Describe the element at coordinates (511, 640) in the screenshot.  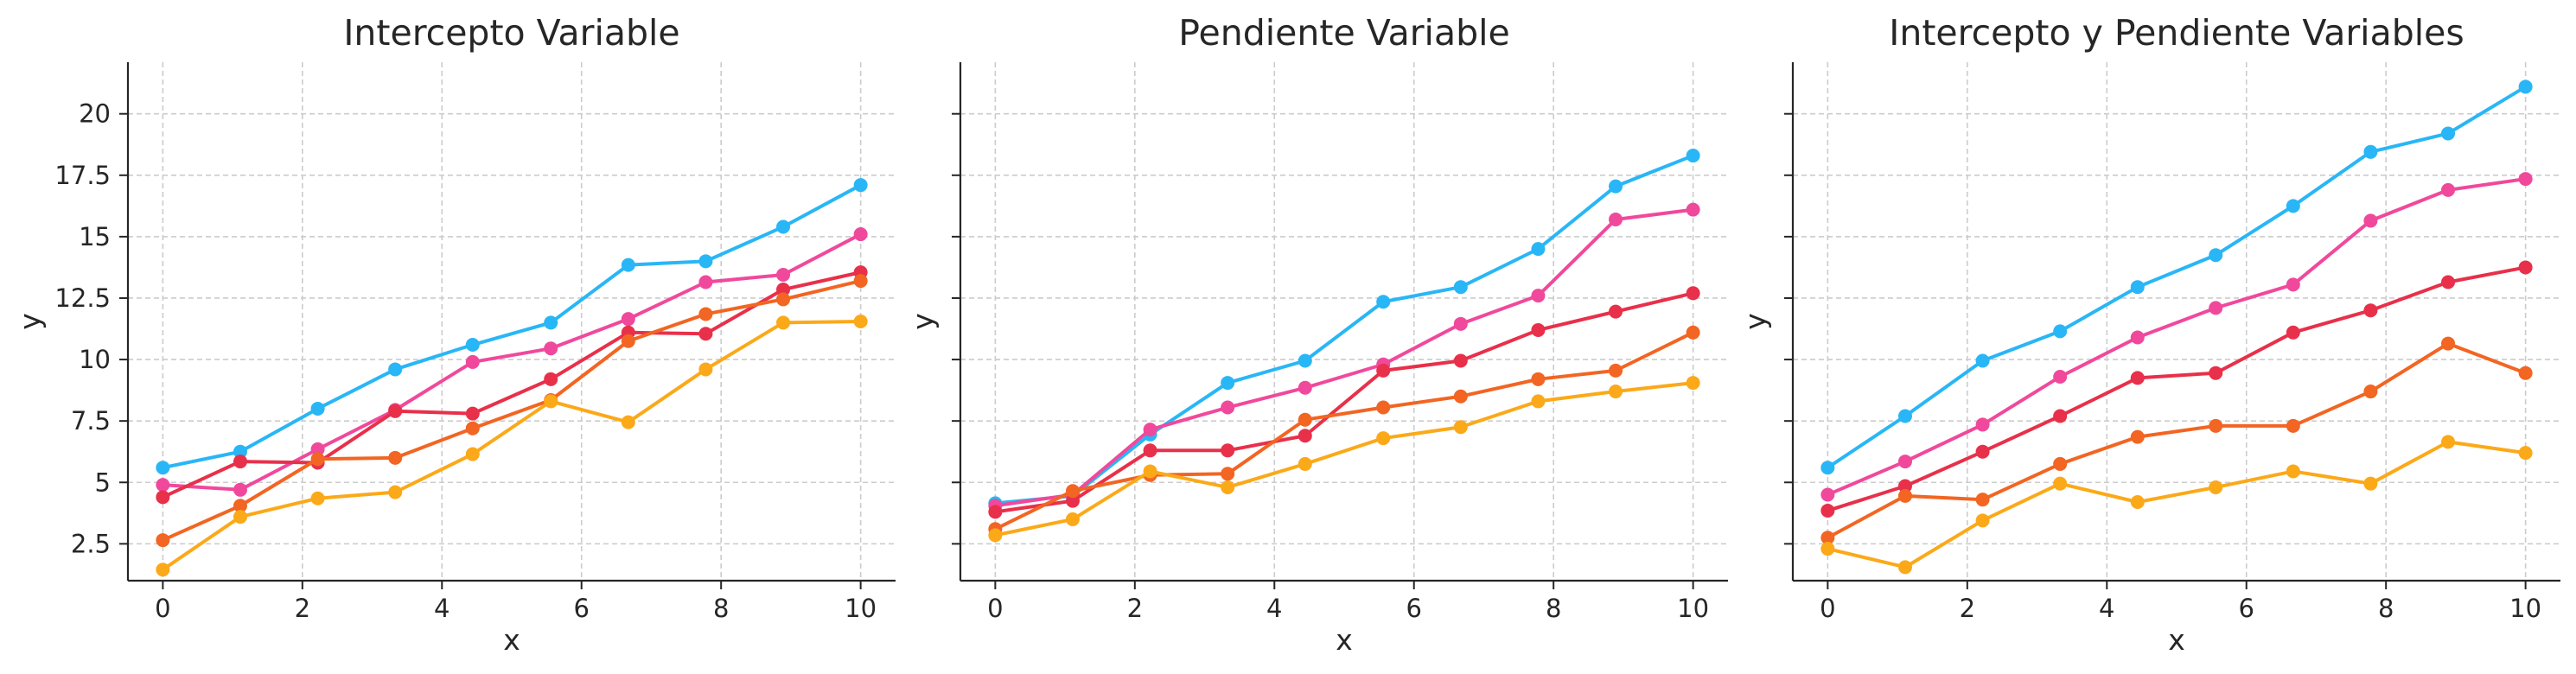
I see `x-axis-label: x` at that location.